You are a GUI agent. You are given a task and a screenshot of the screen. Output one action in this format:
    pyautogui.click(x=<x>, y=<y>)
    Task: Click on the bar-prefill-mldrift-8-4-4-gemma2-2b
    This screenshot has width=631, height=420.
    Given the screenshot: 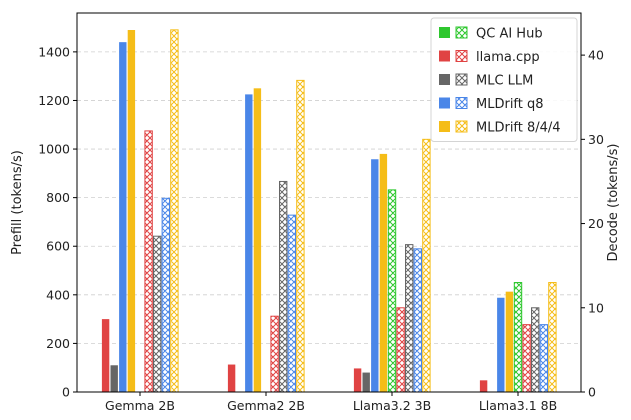 What is the action you would take?
    pyautogui.click(x=257, y=240)
    